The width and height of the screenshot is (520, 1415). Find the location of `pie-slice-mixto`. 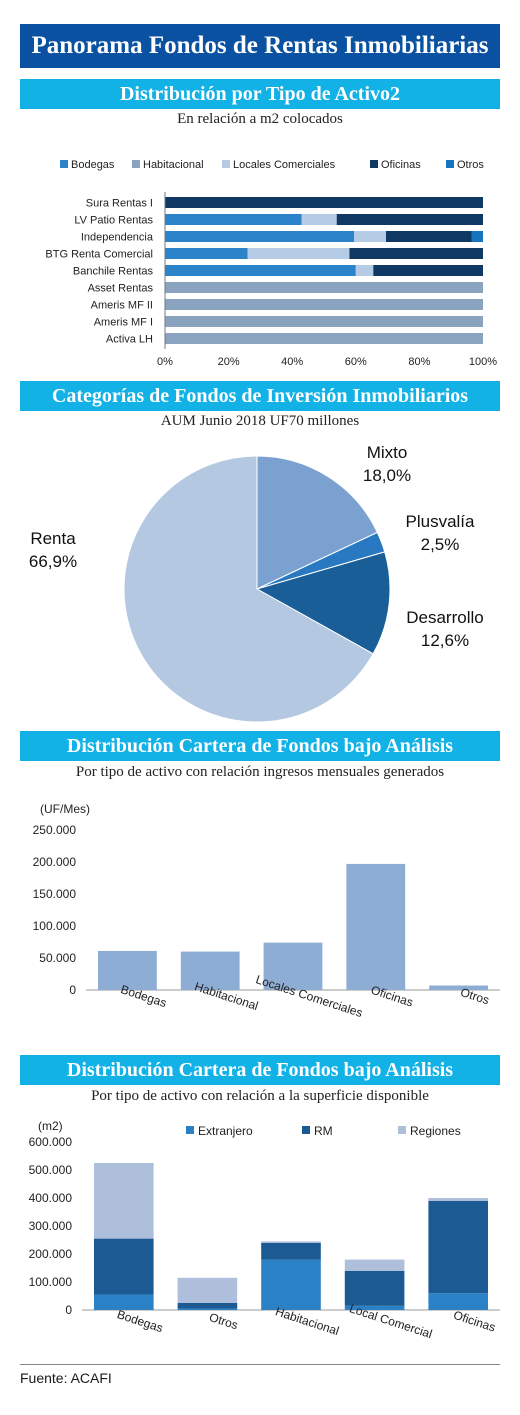

pie-slice-mixto is located at coordinates (317, 522).